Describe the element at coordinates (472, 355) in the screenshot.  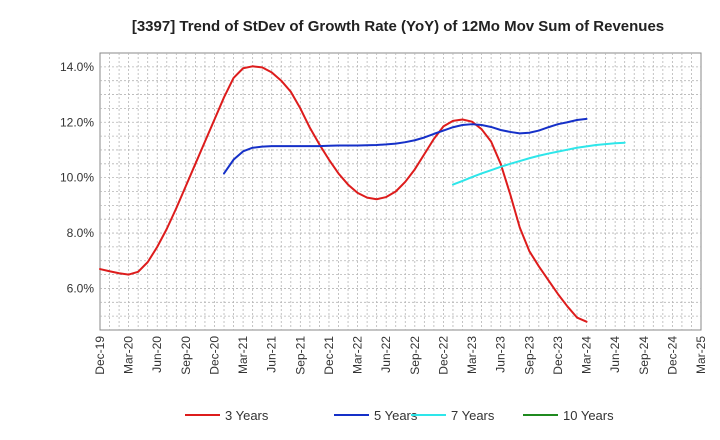
I see `x-tick-label: Mar-23` at that location.